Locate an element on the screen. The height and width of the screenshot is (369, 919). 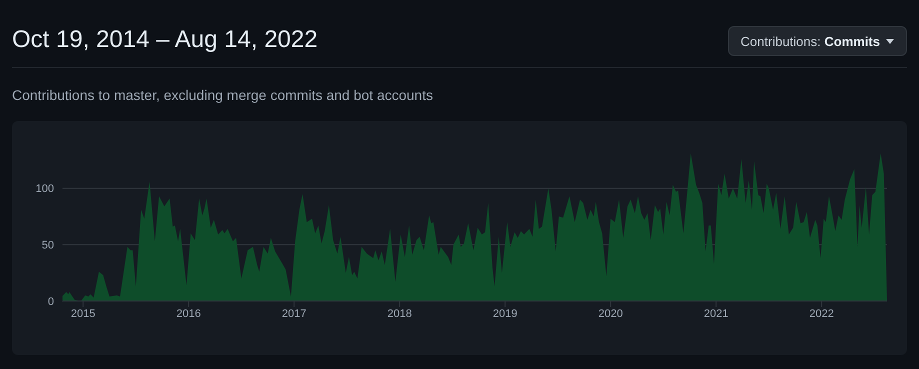
x-tick-label: 2022 is located at coordinates (821, 314).